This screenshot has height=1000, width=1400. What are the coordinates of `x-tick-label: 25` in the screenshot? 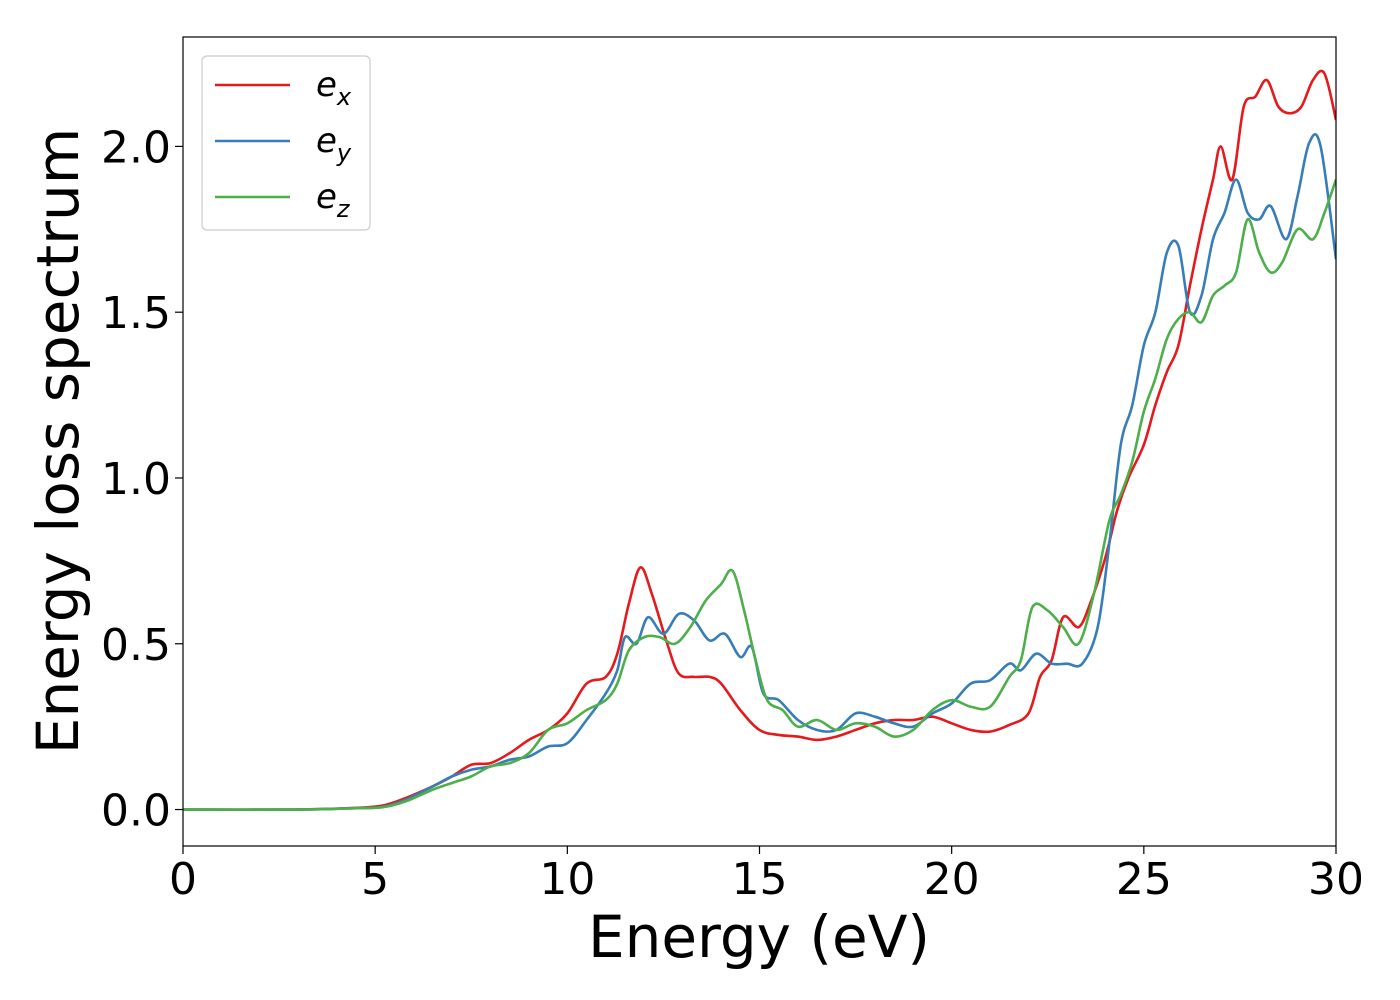 It's located at (1144, 879).